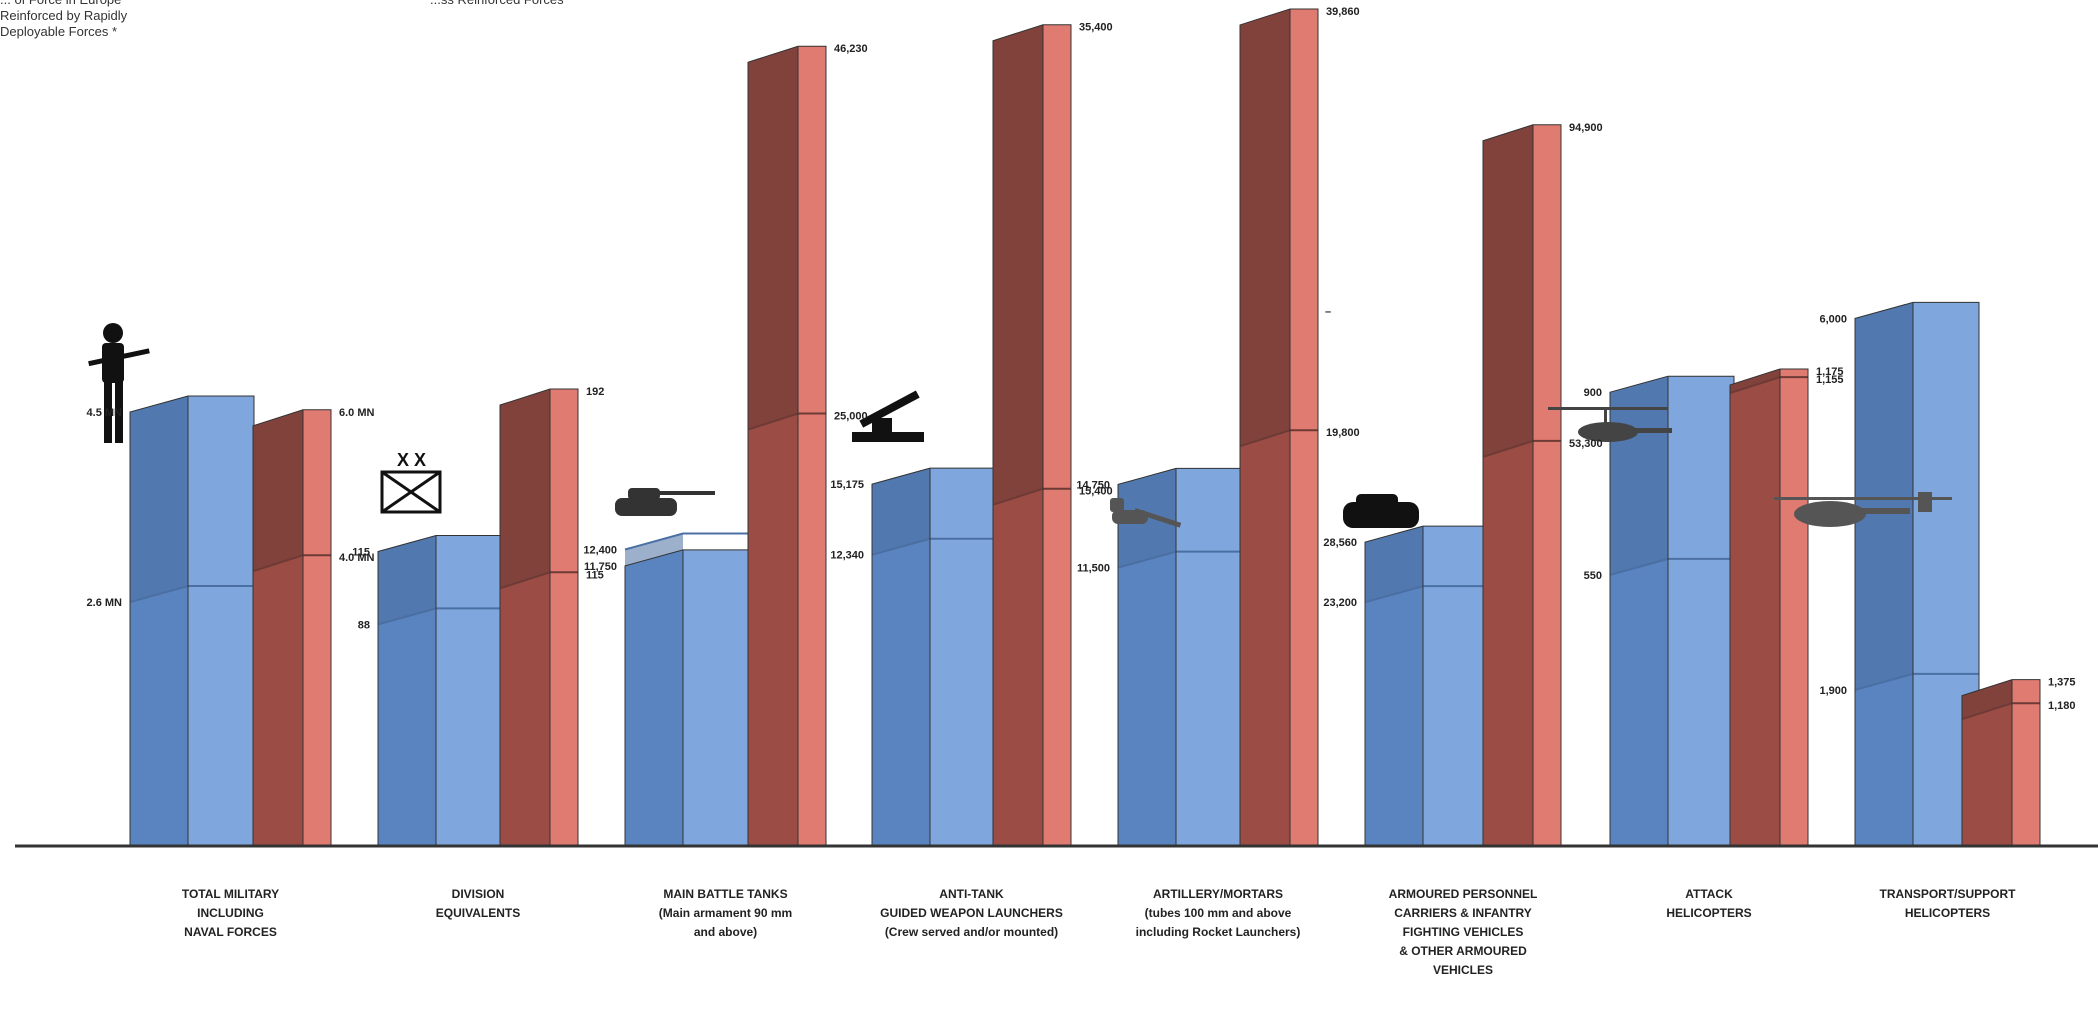  Describe the element at coordinates (1343, 433) in the screenshot. I see `red-lower-label-4: 19,800` at that location.